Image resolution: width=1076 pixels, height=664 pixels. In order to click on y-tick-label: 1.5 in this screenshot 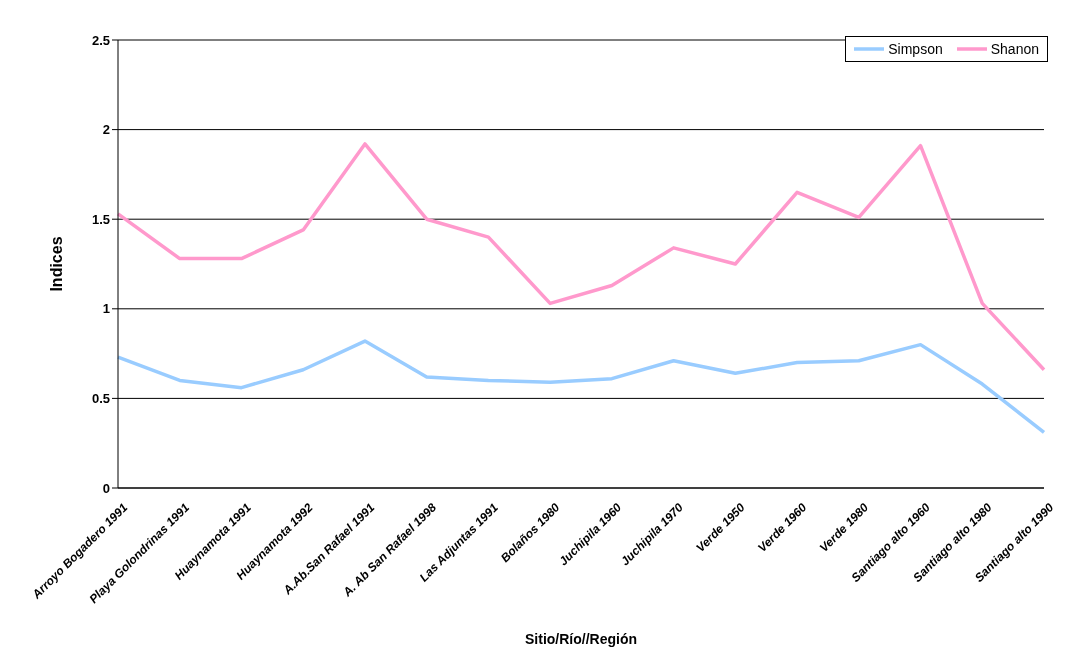, I will do `click(100, 219)`.